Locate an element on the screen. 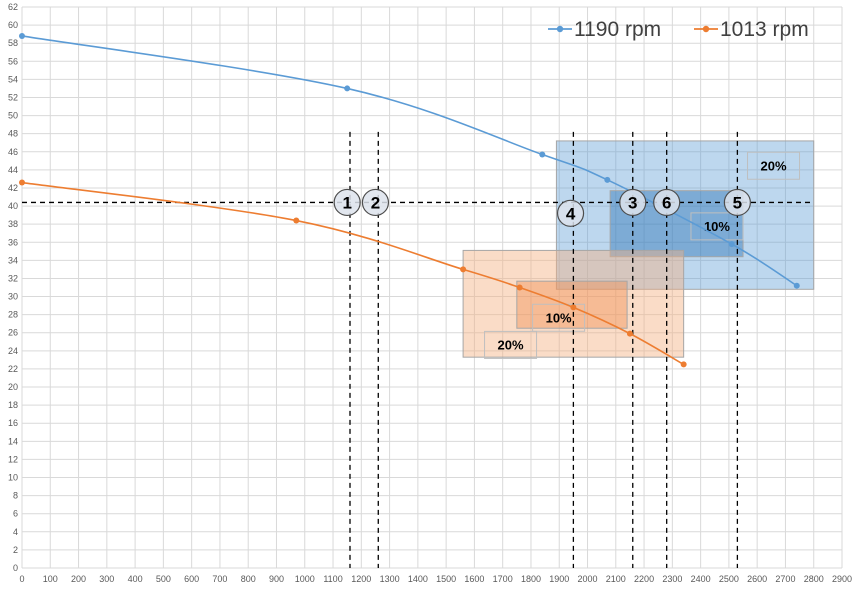 This screenshot has height=596, width=858. y-tick-label: 0 is located at coordinates (15, 568).